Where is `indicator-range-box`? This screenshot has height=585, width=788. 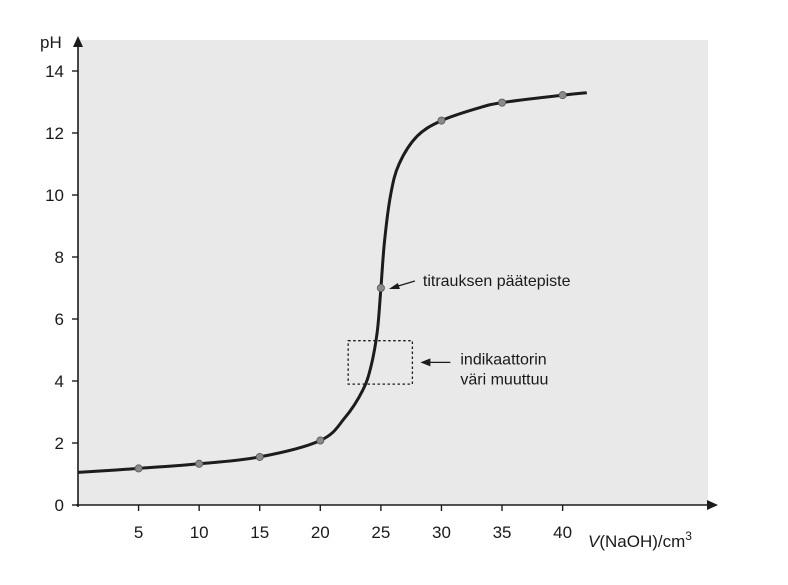 indicator-range-box is located at coordinates (380, 362).